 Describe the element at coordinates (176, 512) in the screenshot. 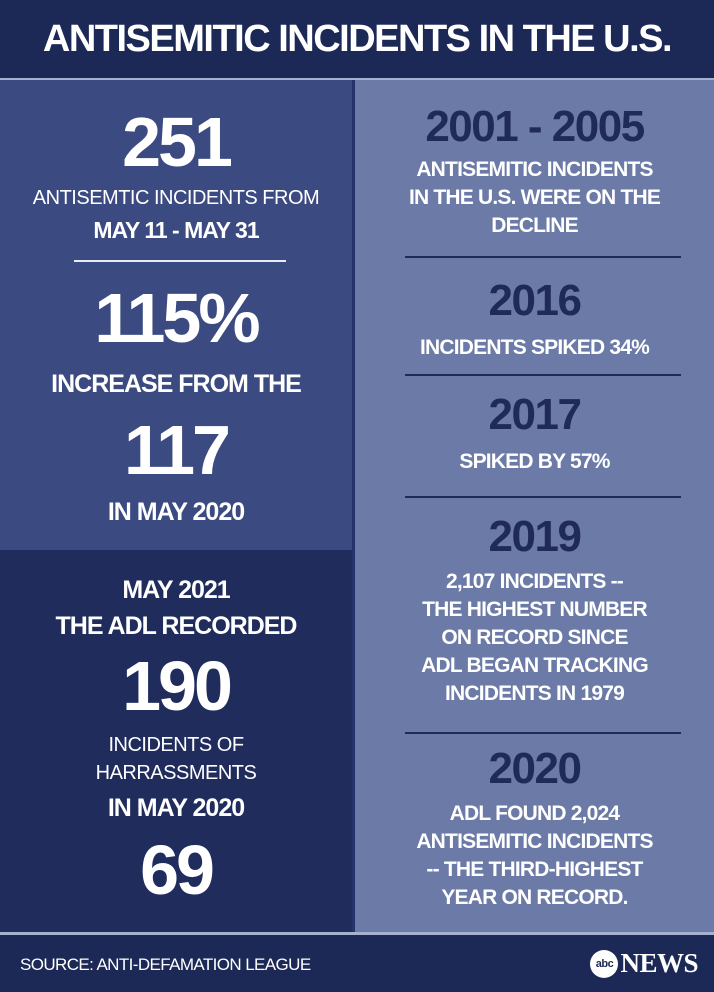

I see `stat-117-caption: IN MAY 2020` at that location.